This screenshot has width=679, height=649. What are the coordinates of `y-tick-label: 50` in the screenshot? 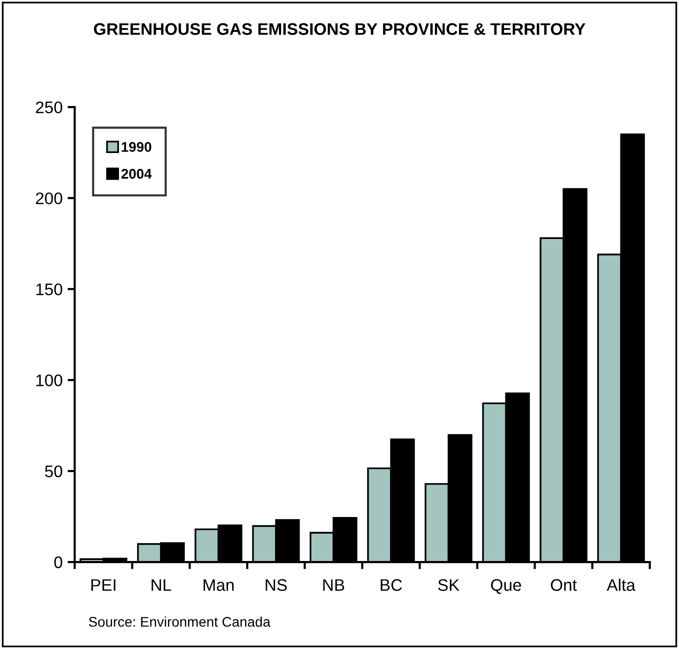 It's located at (53, 471).